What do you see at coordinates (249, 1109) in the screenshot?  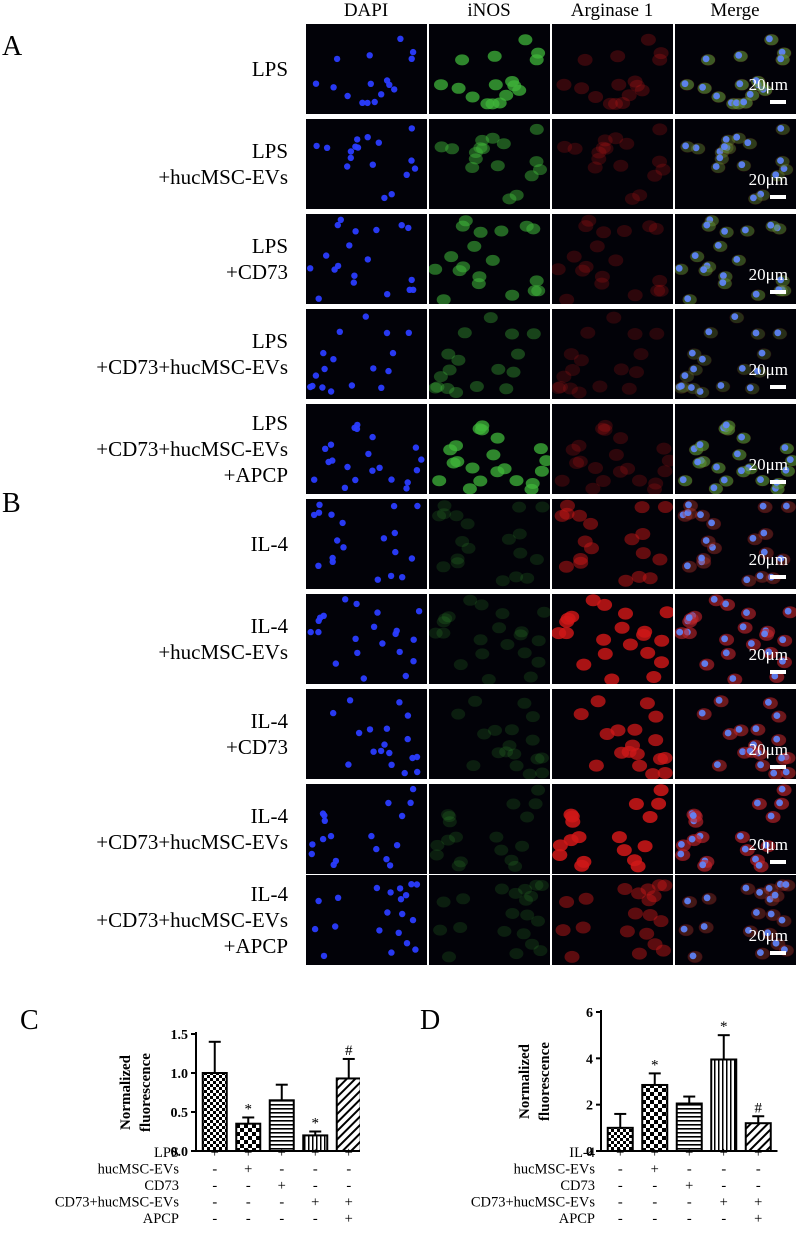 I see `significance-mark: *` at bounding box center [249, 1109].